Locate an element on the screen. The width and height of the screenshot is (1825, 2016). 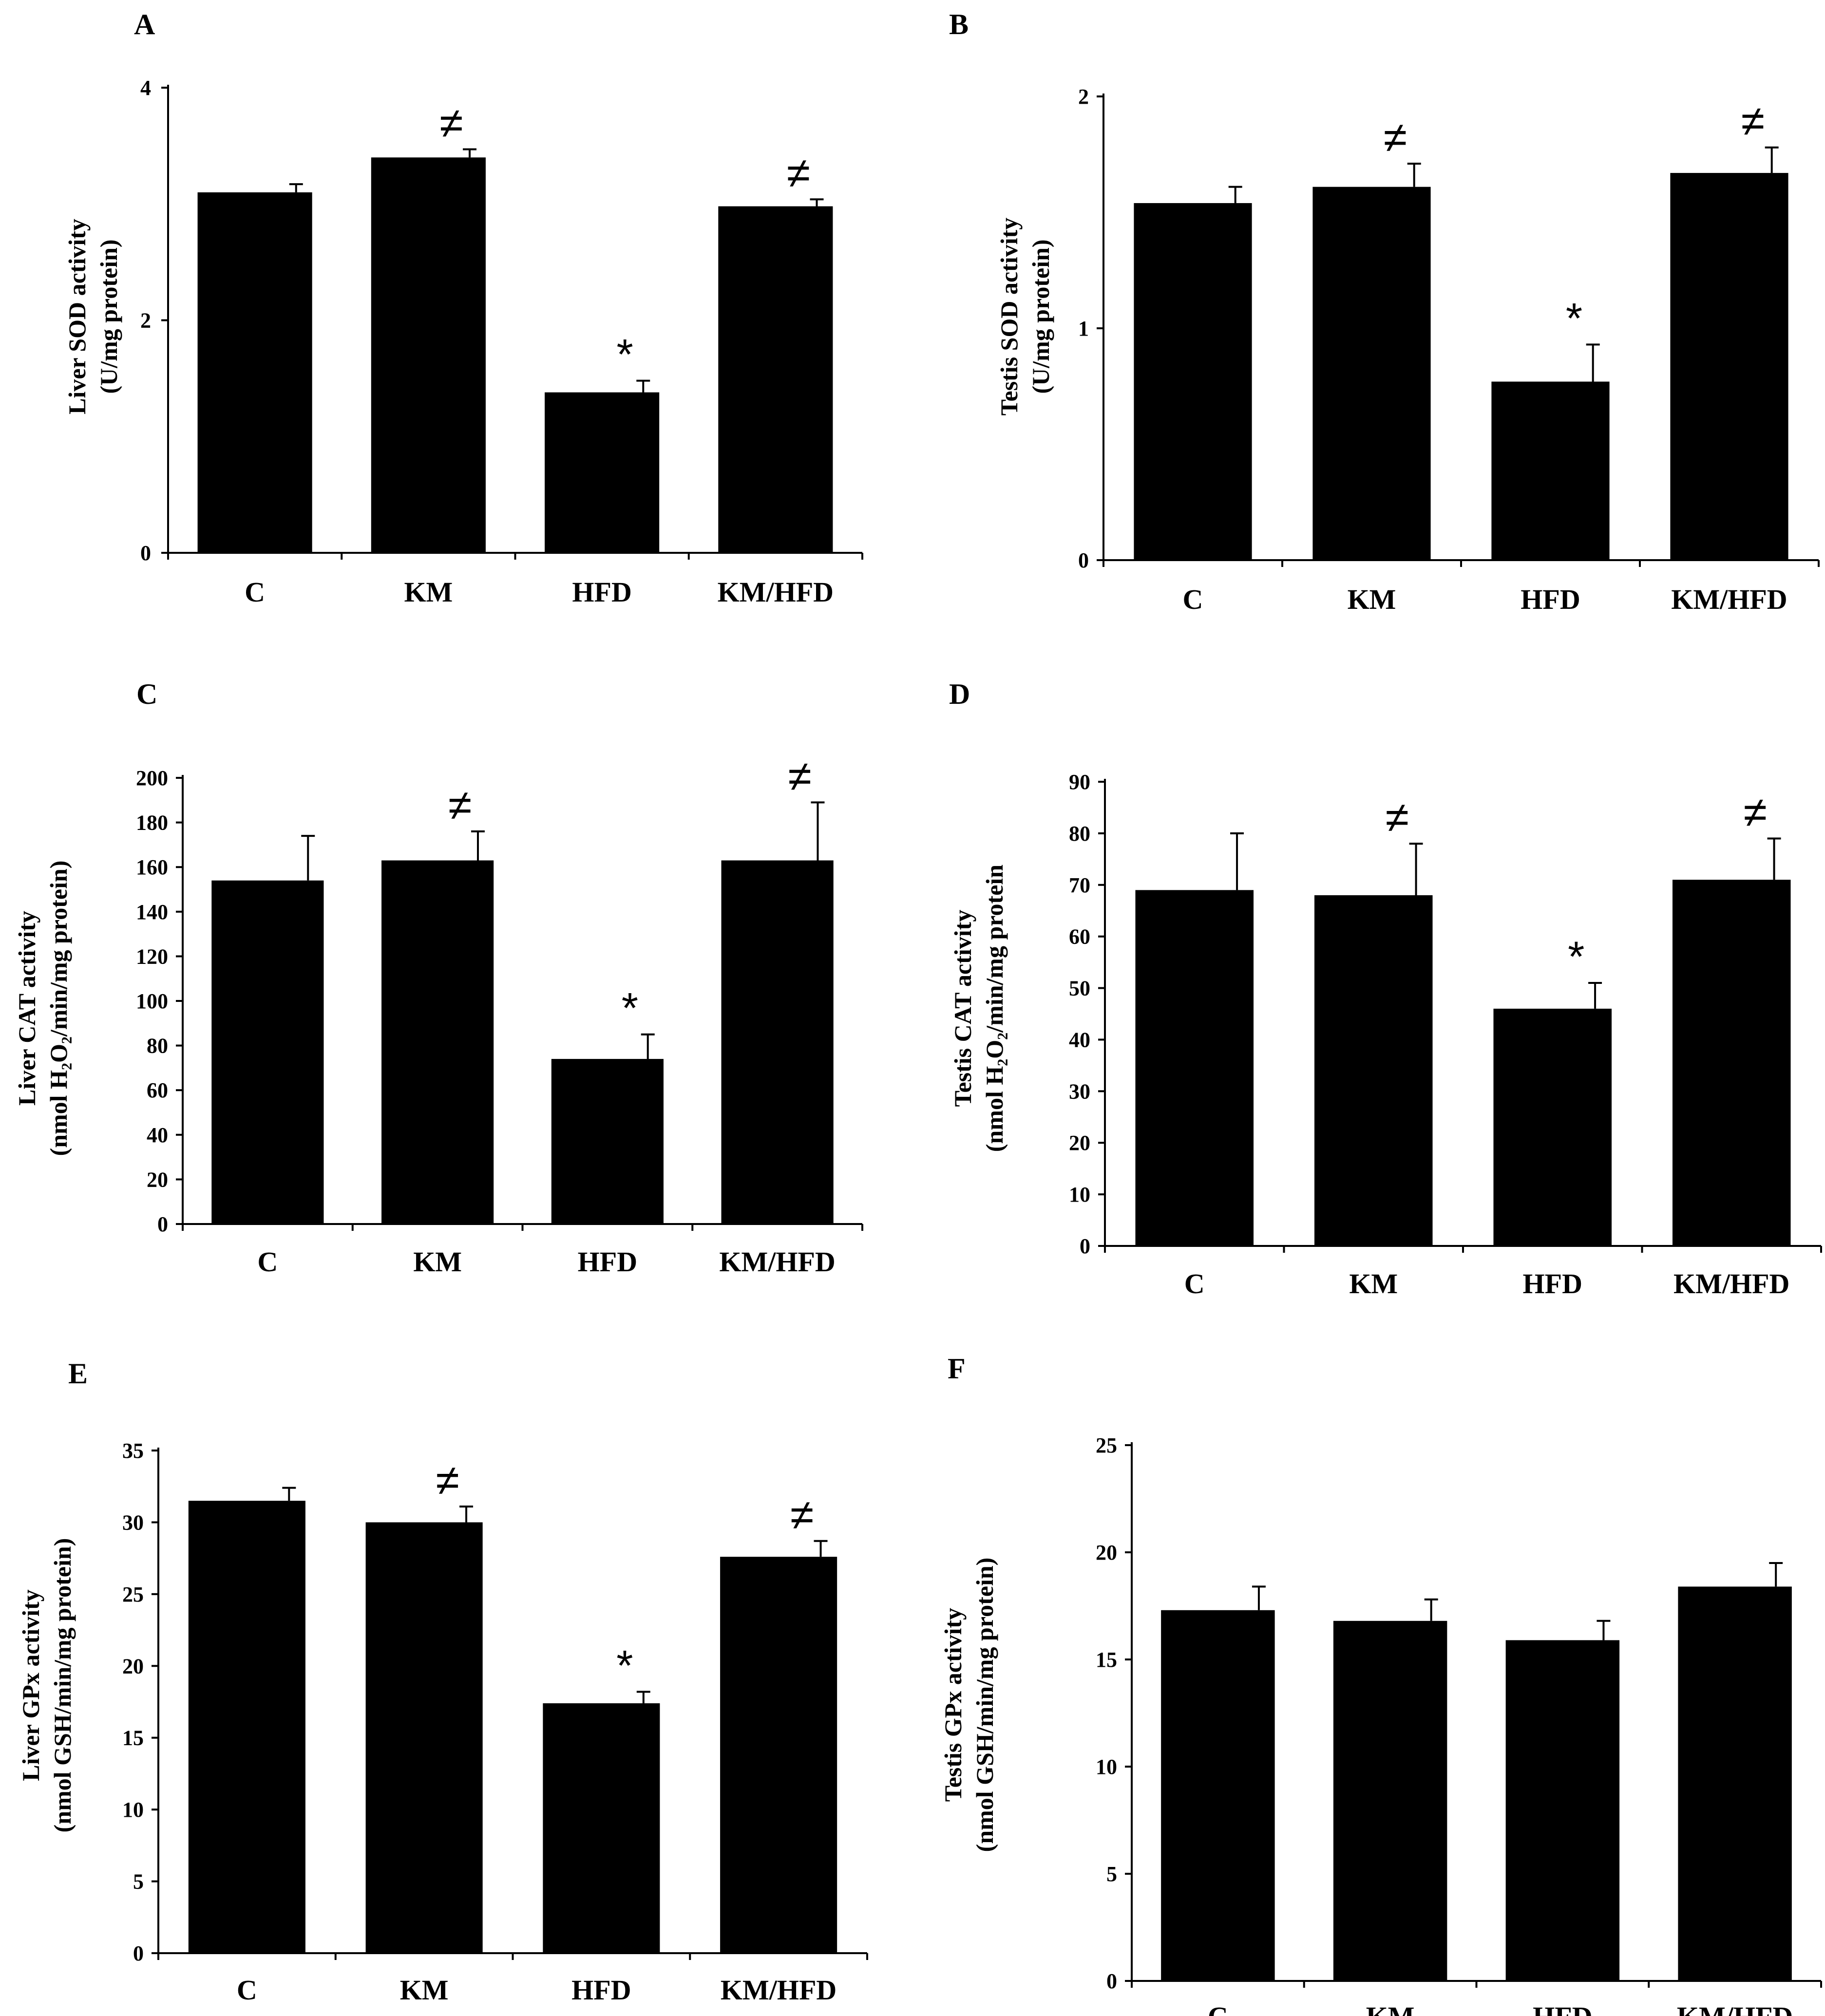
panel-letter: D is located at coordinates (959, 694).